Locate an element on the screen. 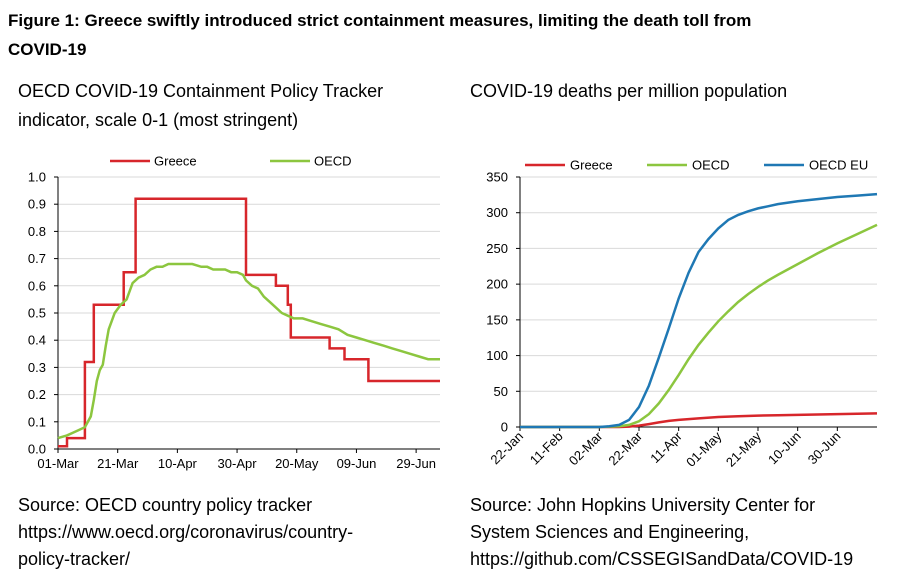 Image resolution: width=906 pixels, height=580 pixels. left-ytick-label: 1.0 is located at coordinates (37, 177).